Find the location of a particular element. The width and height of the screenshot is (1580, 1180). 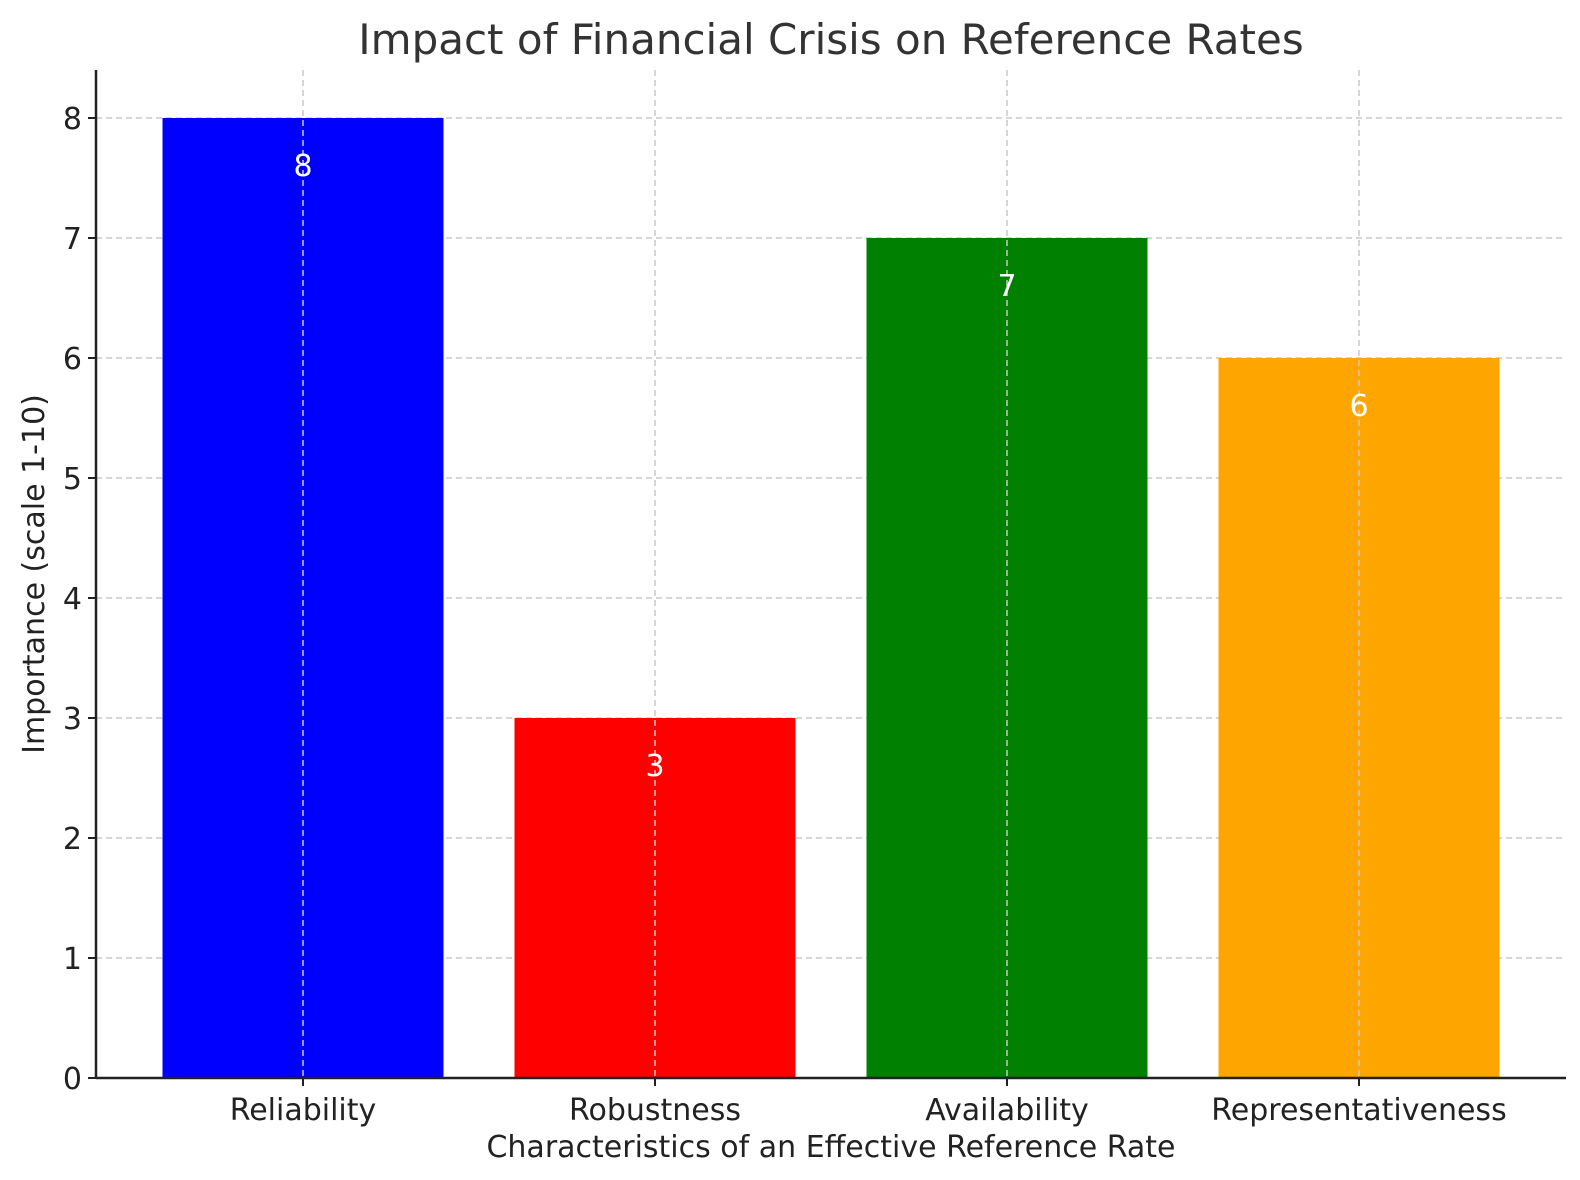

y-tick-label: 7 is located at coordinates (72, 239).